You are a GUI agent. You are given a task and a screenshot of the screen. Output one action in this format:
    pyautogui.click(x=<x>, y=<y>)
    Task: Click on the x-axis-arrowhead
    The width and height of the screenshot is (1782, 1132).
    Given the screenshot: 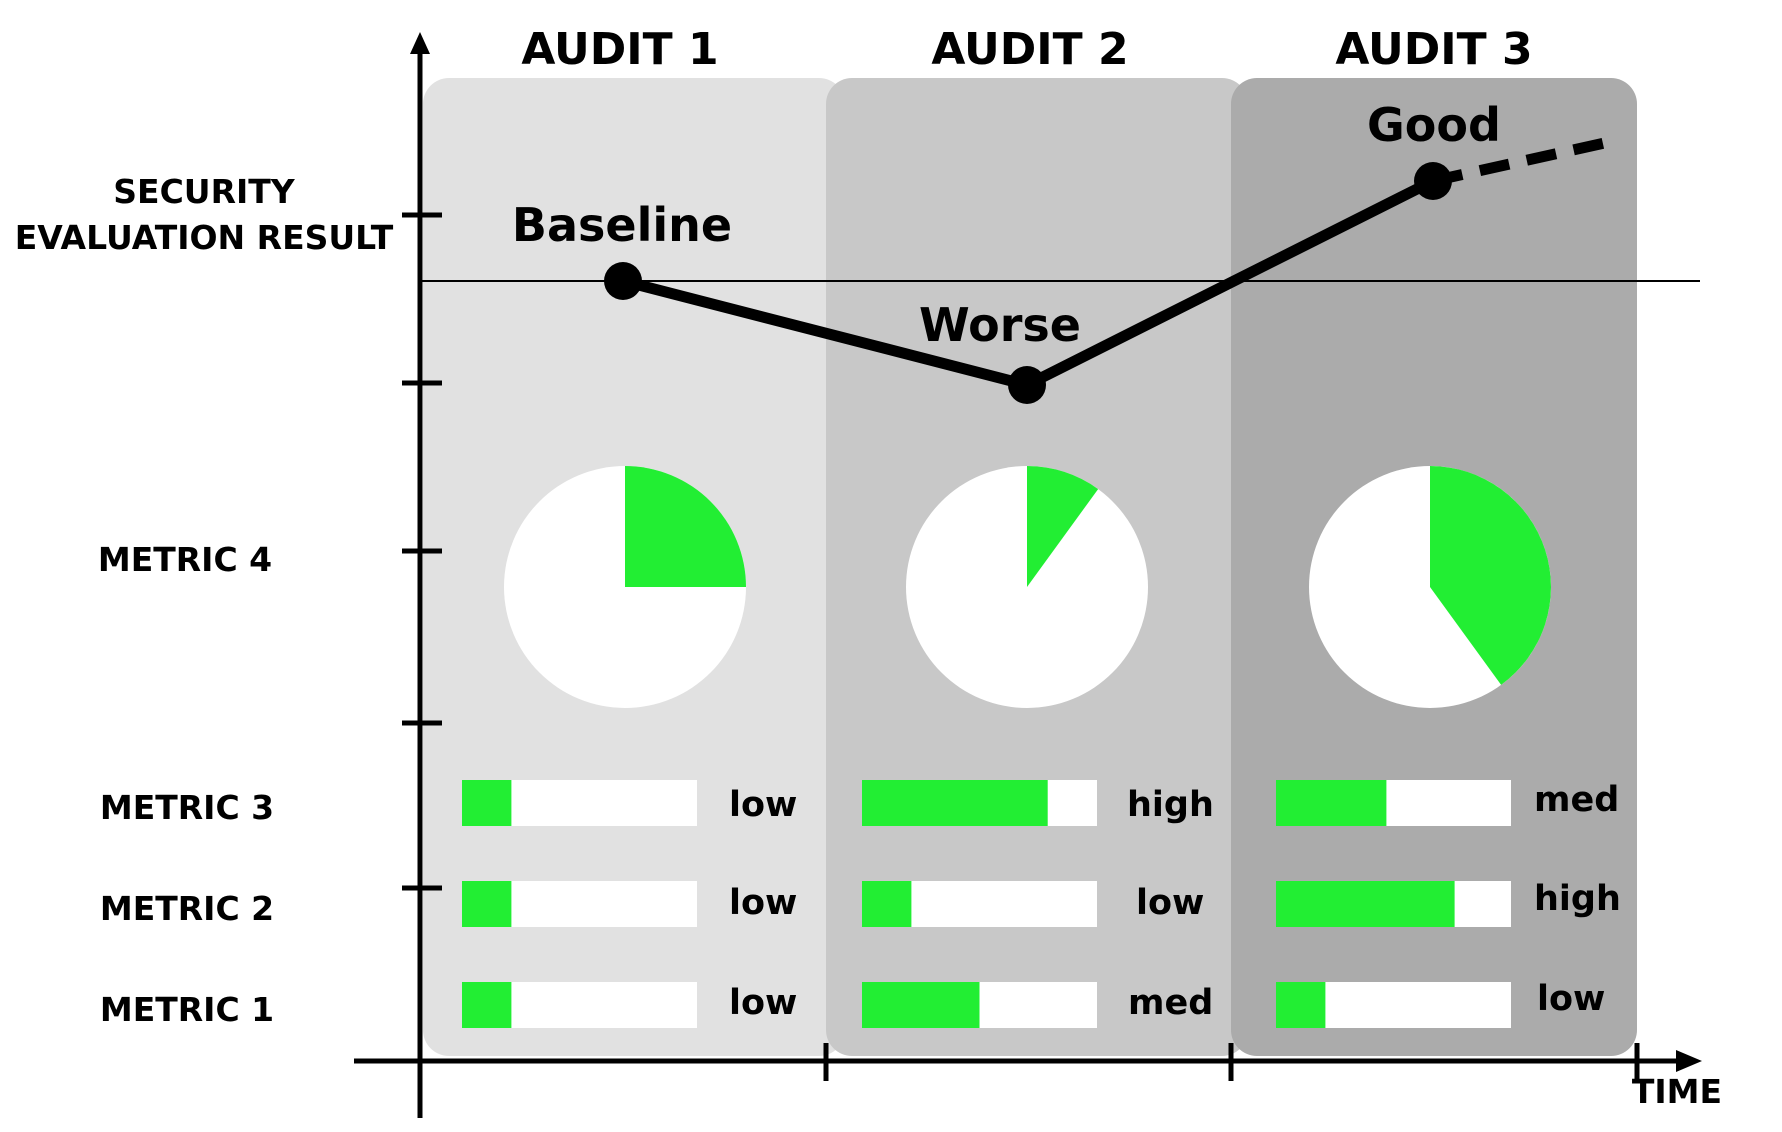 What is the action you would take?
    pyautogui.click(x=1689, y=1061)
    